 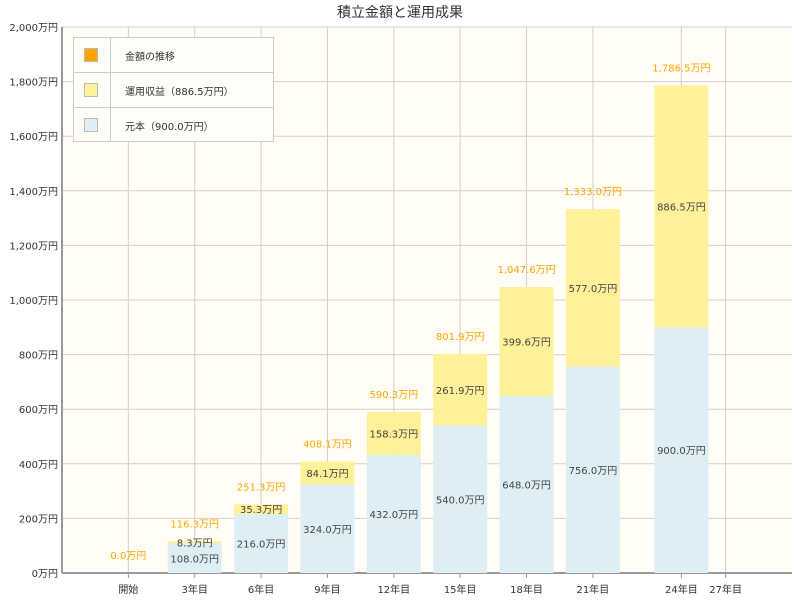 I want to click on bar-label: 886.5万円, so click(x=681, y=207).